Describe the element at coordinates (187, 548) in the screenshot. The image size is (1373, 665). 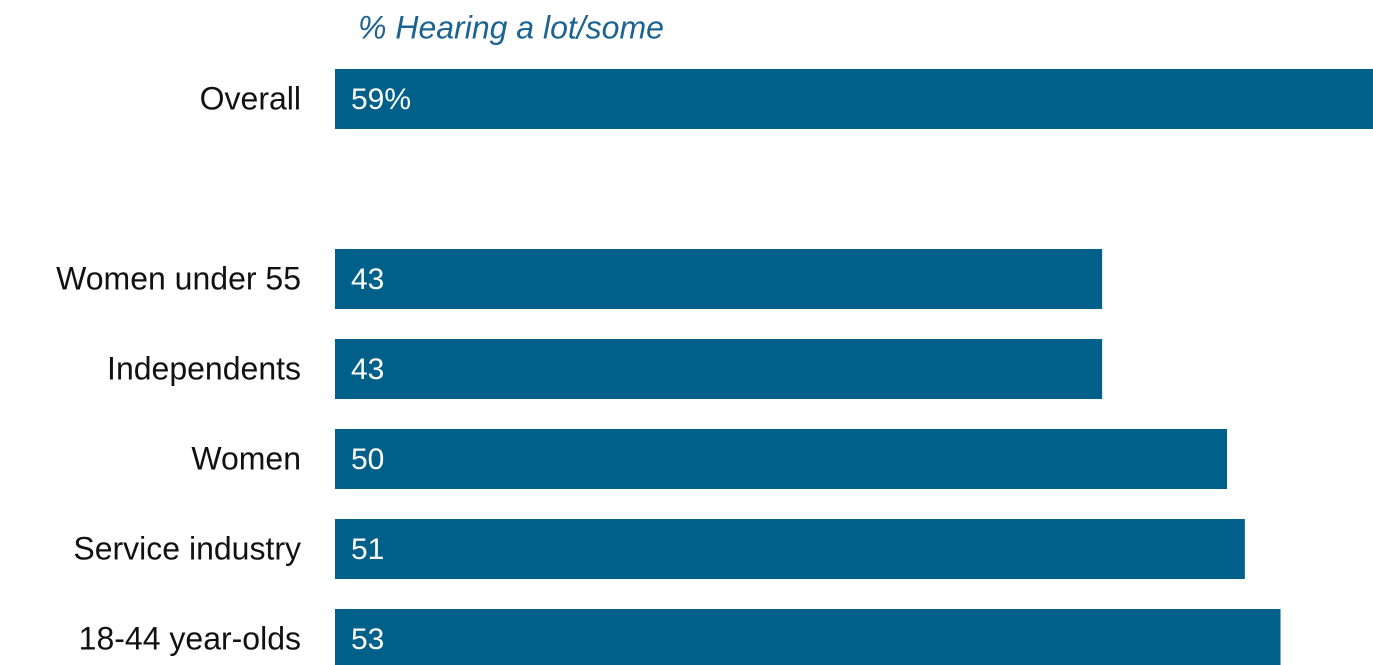
I see `category-label: Service industry` at that location.